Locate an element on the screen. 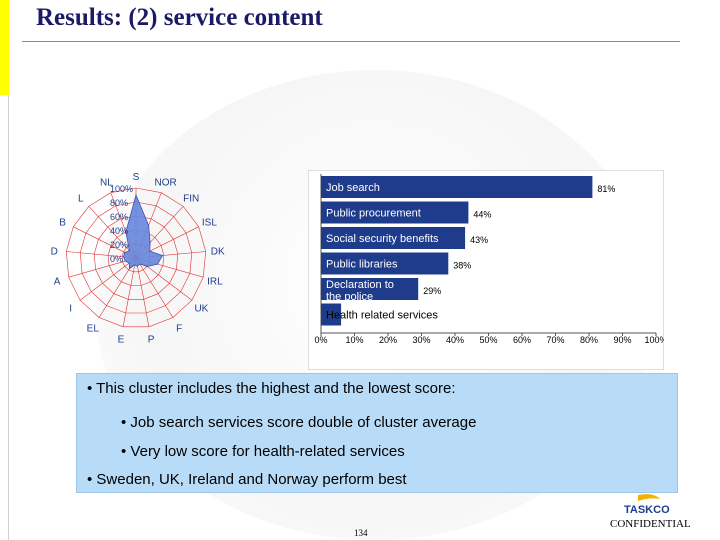  taskco-logo: TASKCO is located at coordinates (647, 505).